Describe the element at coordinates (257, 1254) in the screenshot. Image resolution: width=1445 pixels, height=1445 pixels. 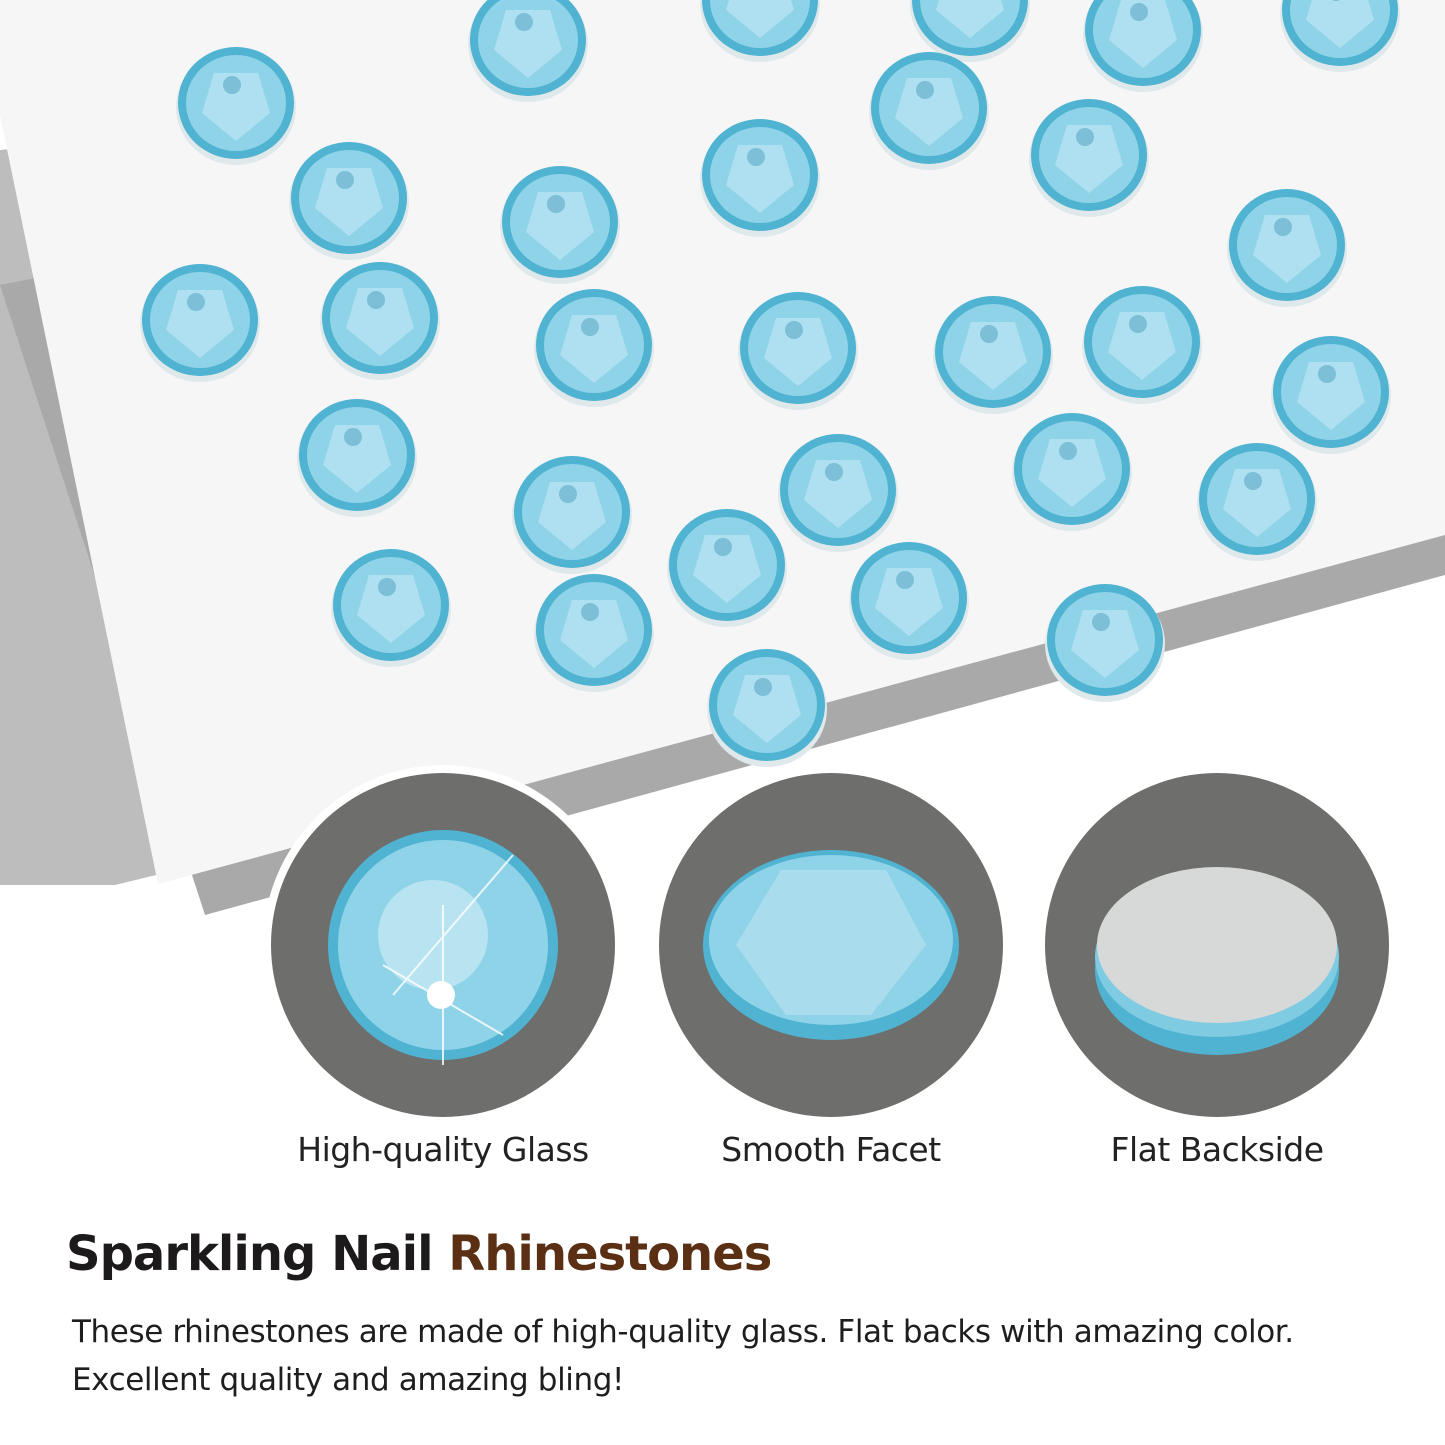
I see `headline-part-1: Sparkling Nail` at that location.